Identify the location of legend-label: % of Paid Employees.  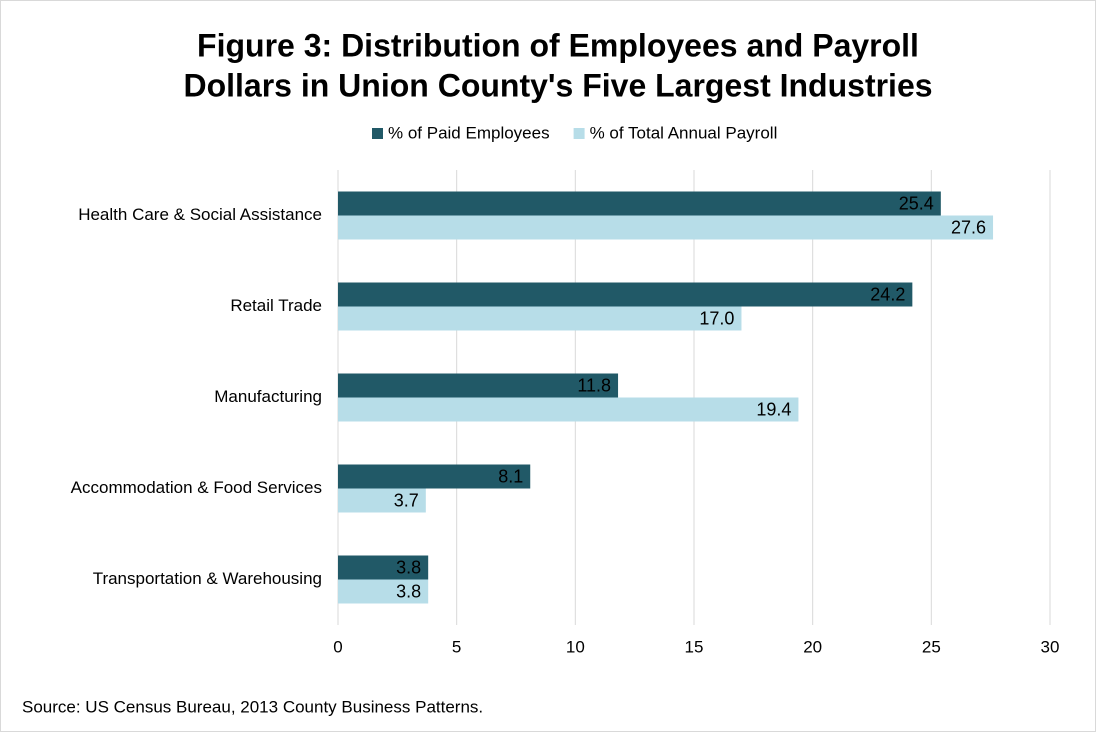
(469, 132).